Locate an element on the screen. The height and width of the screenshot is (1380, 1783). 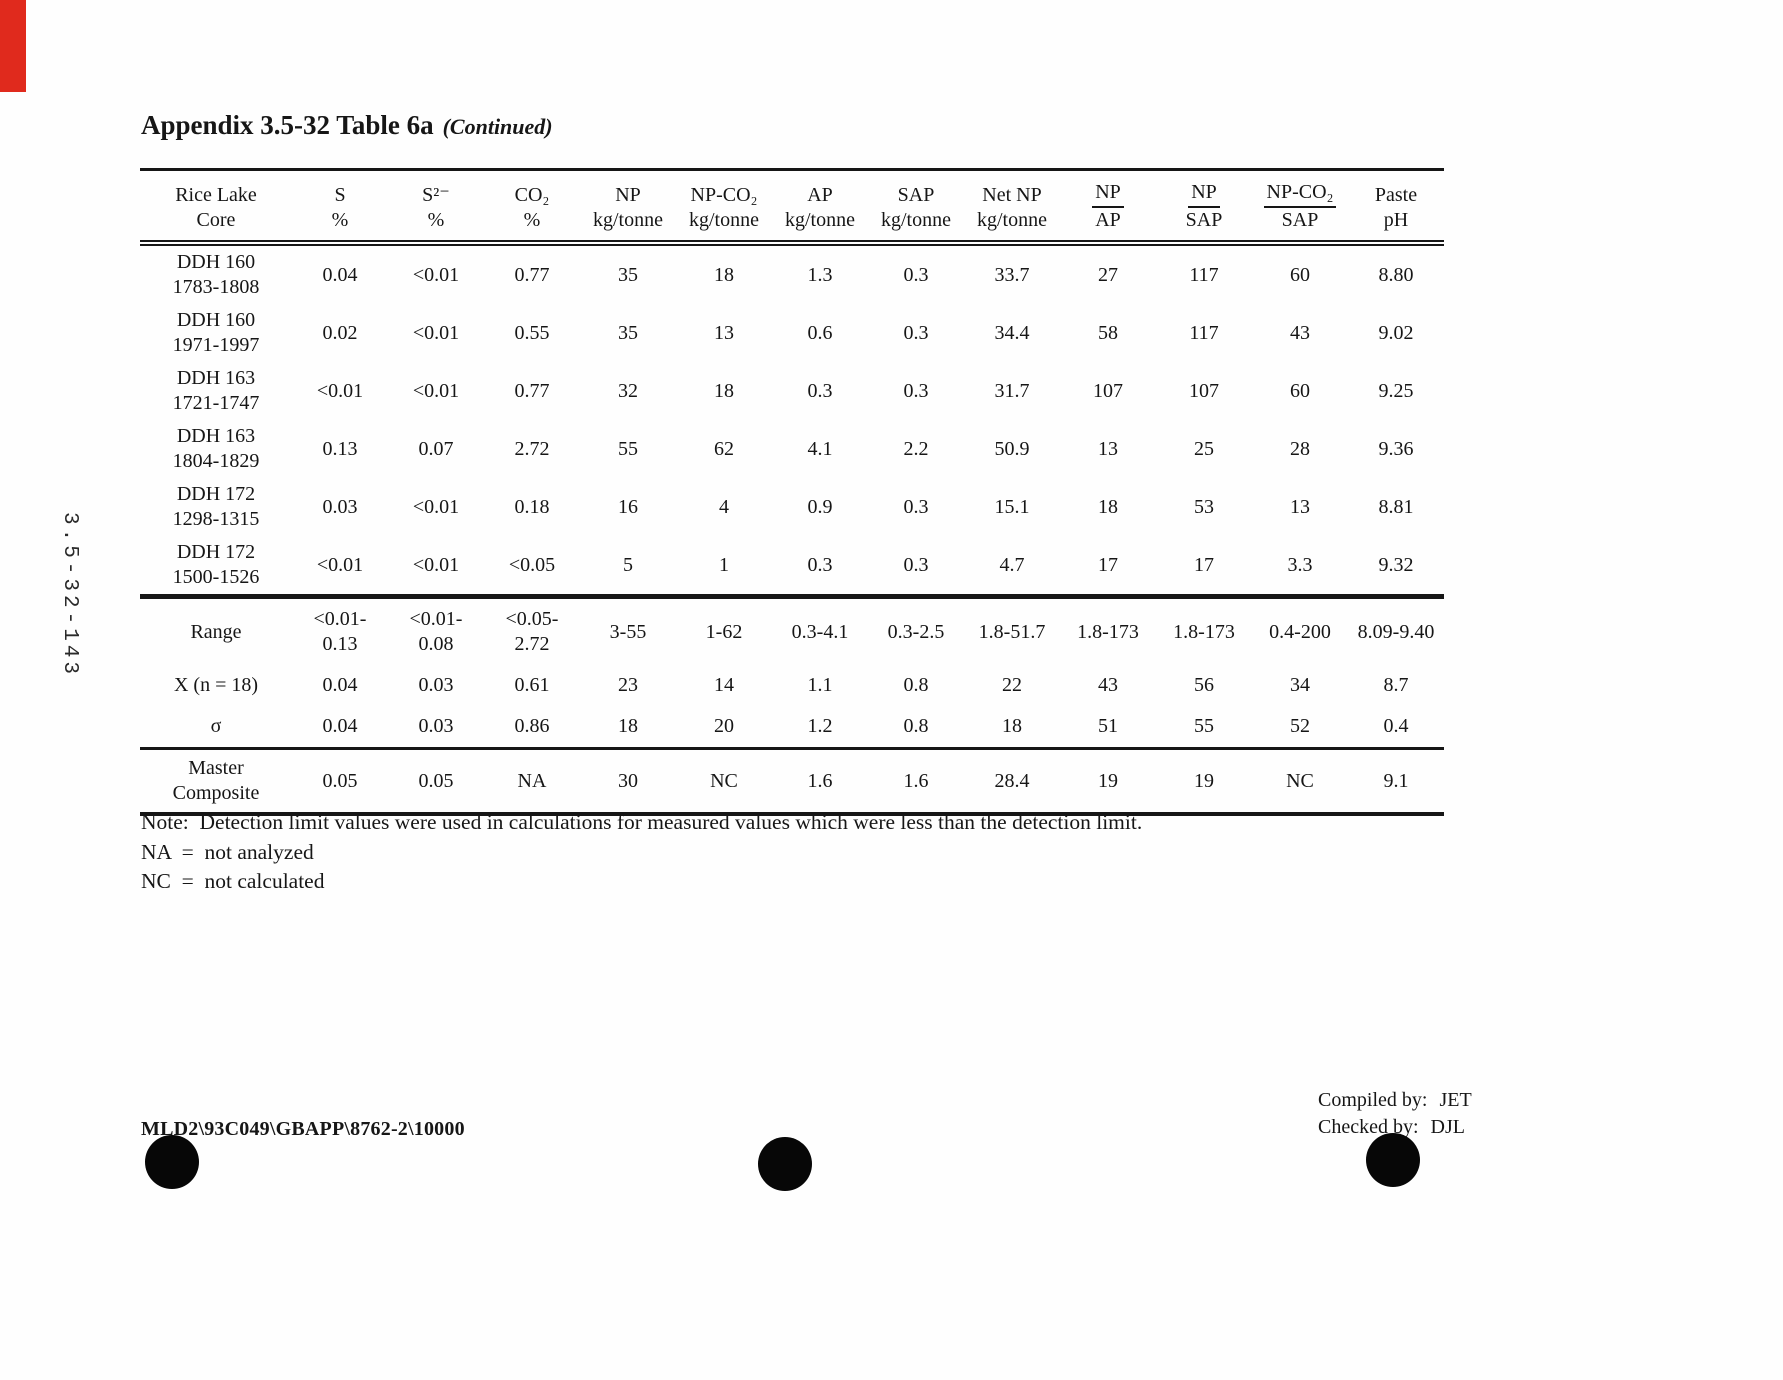
column-header: NP kg/tonne is located at coordinates (628, 207).